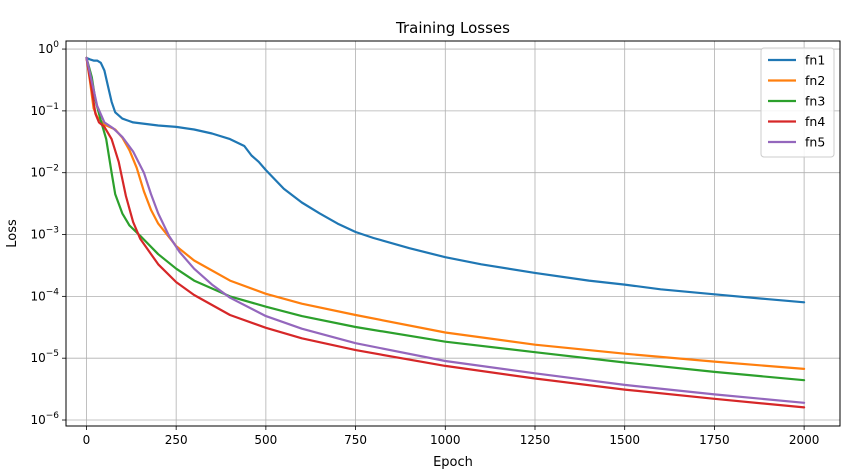 This screenshot has height=473, width=845. Describe the element at coordinates (453, 462) in the screenshot. I see `x-axis-label: Epoch` at that location.